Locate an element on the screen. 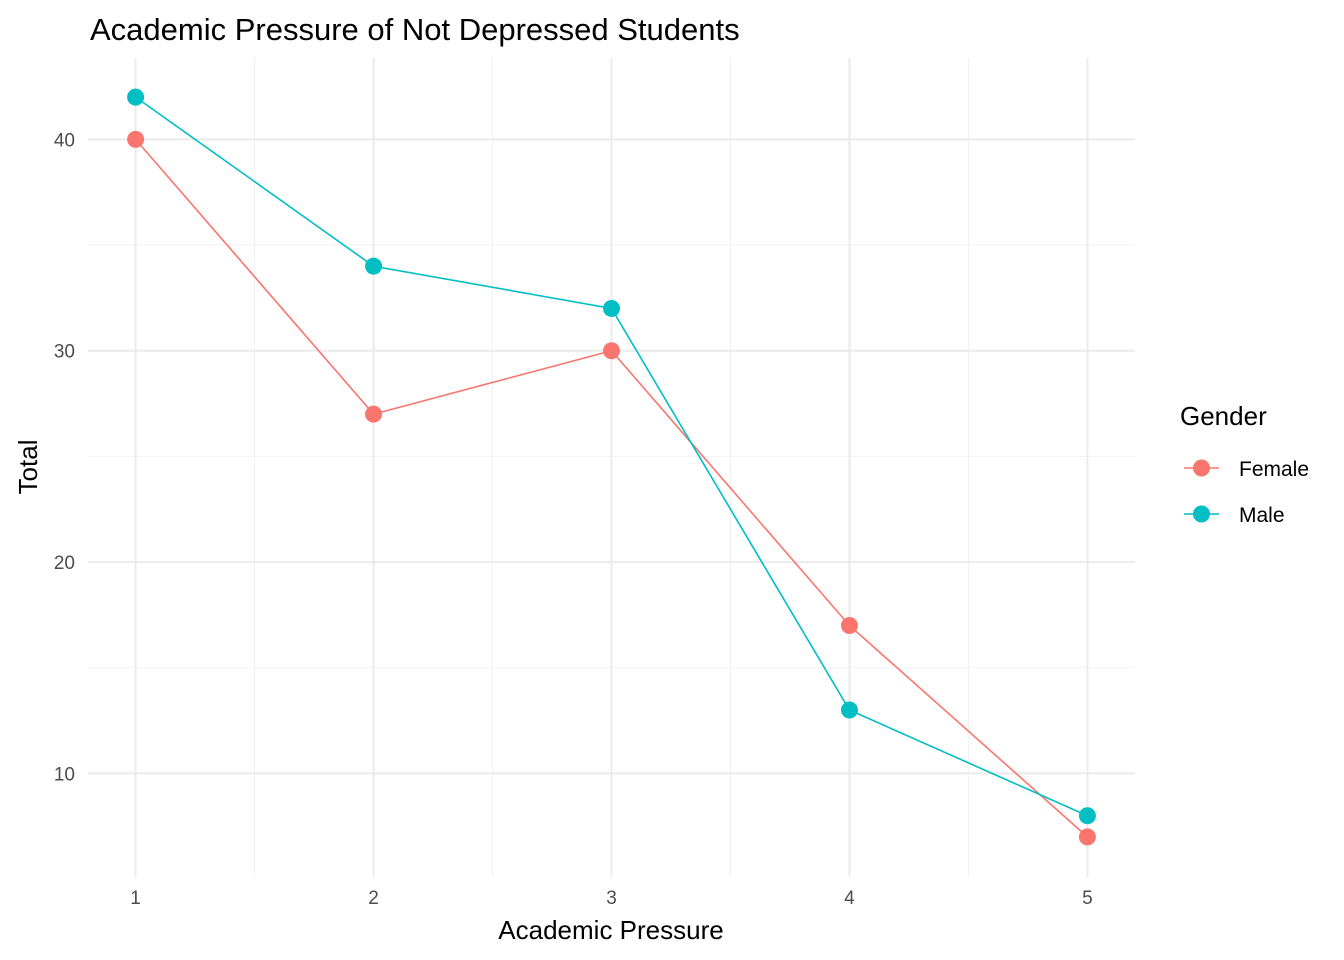 The height and width of the screenshot is (960, 1344). x-tick-label: 1 is located at coordinates (135, 898).